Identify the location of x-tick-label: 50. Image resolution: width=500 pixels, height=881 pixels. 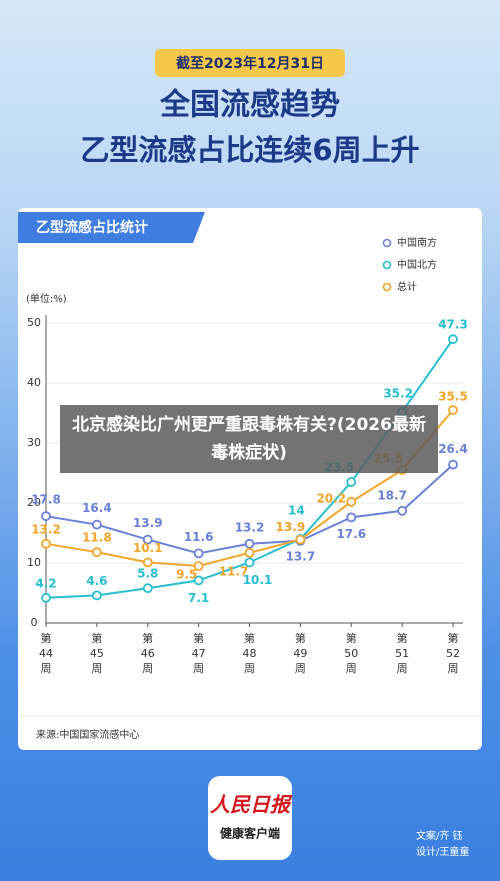
(351, 653).